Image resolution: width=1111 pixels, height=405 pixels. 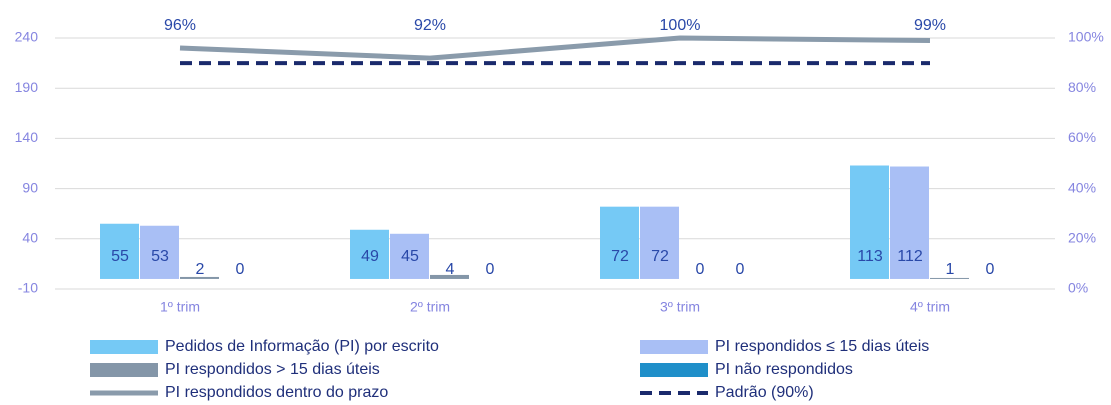 What do you see at coordinates (950, 269) in the screenshot?
I see `data-label: 1` at bounding box center [950, 269].